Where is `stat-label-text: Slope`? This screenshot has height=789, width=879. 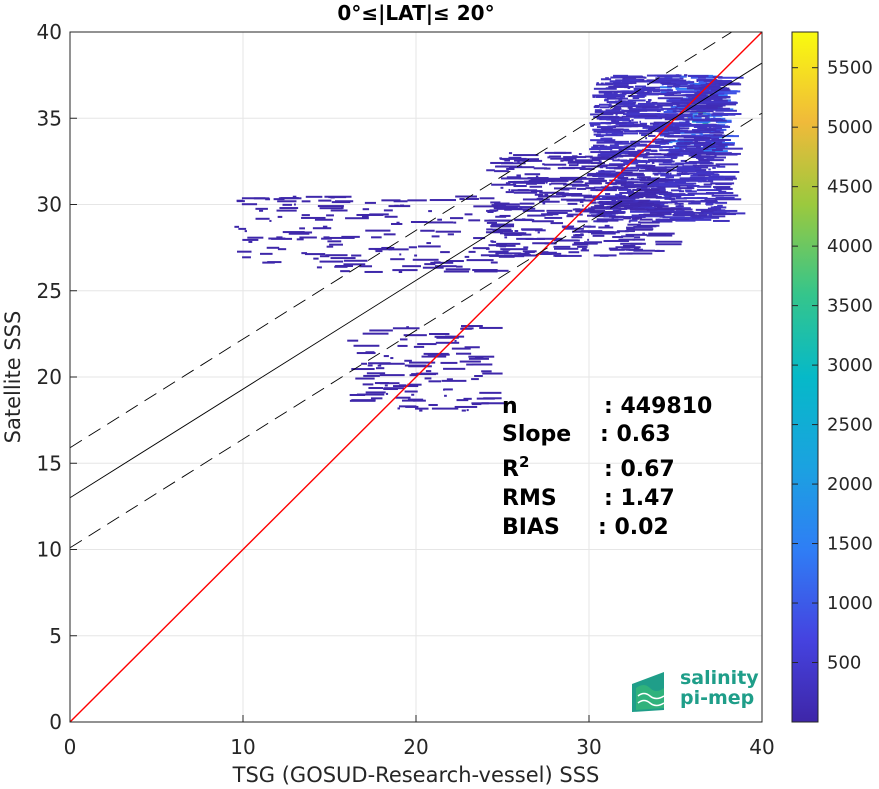
stat-label-text: Slope is located at coordinates (536, 434).